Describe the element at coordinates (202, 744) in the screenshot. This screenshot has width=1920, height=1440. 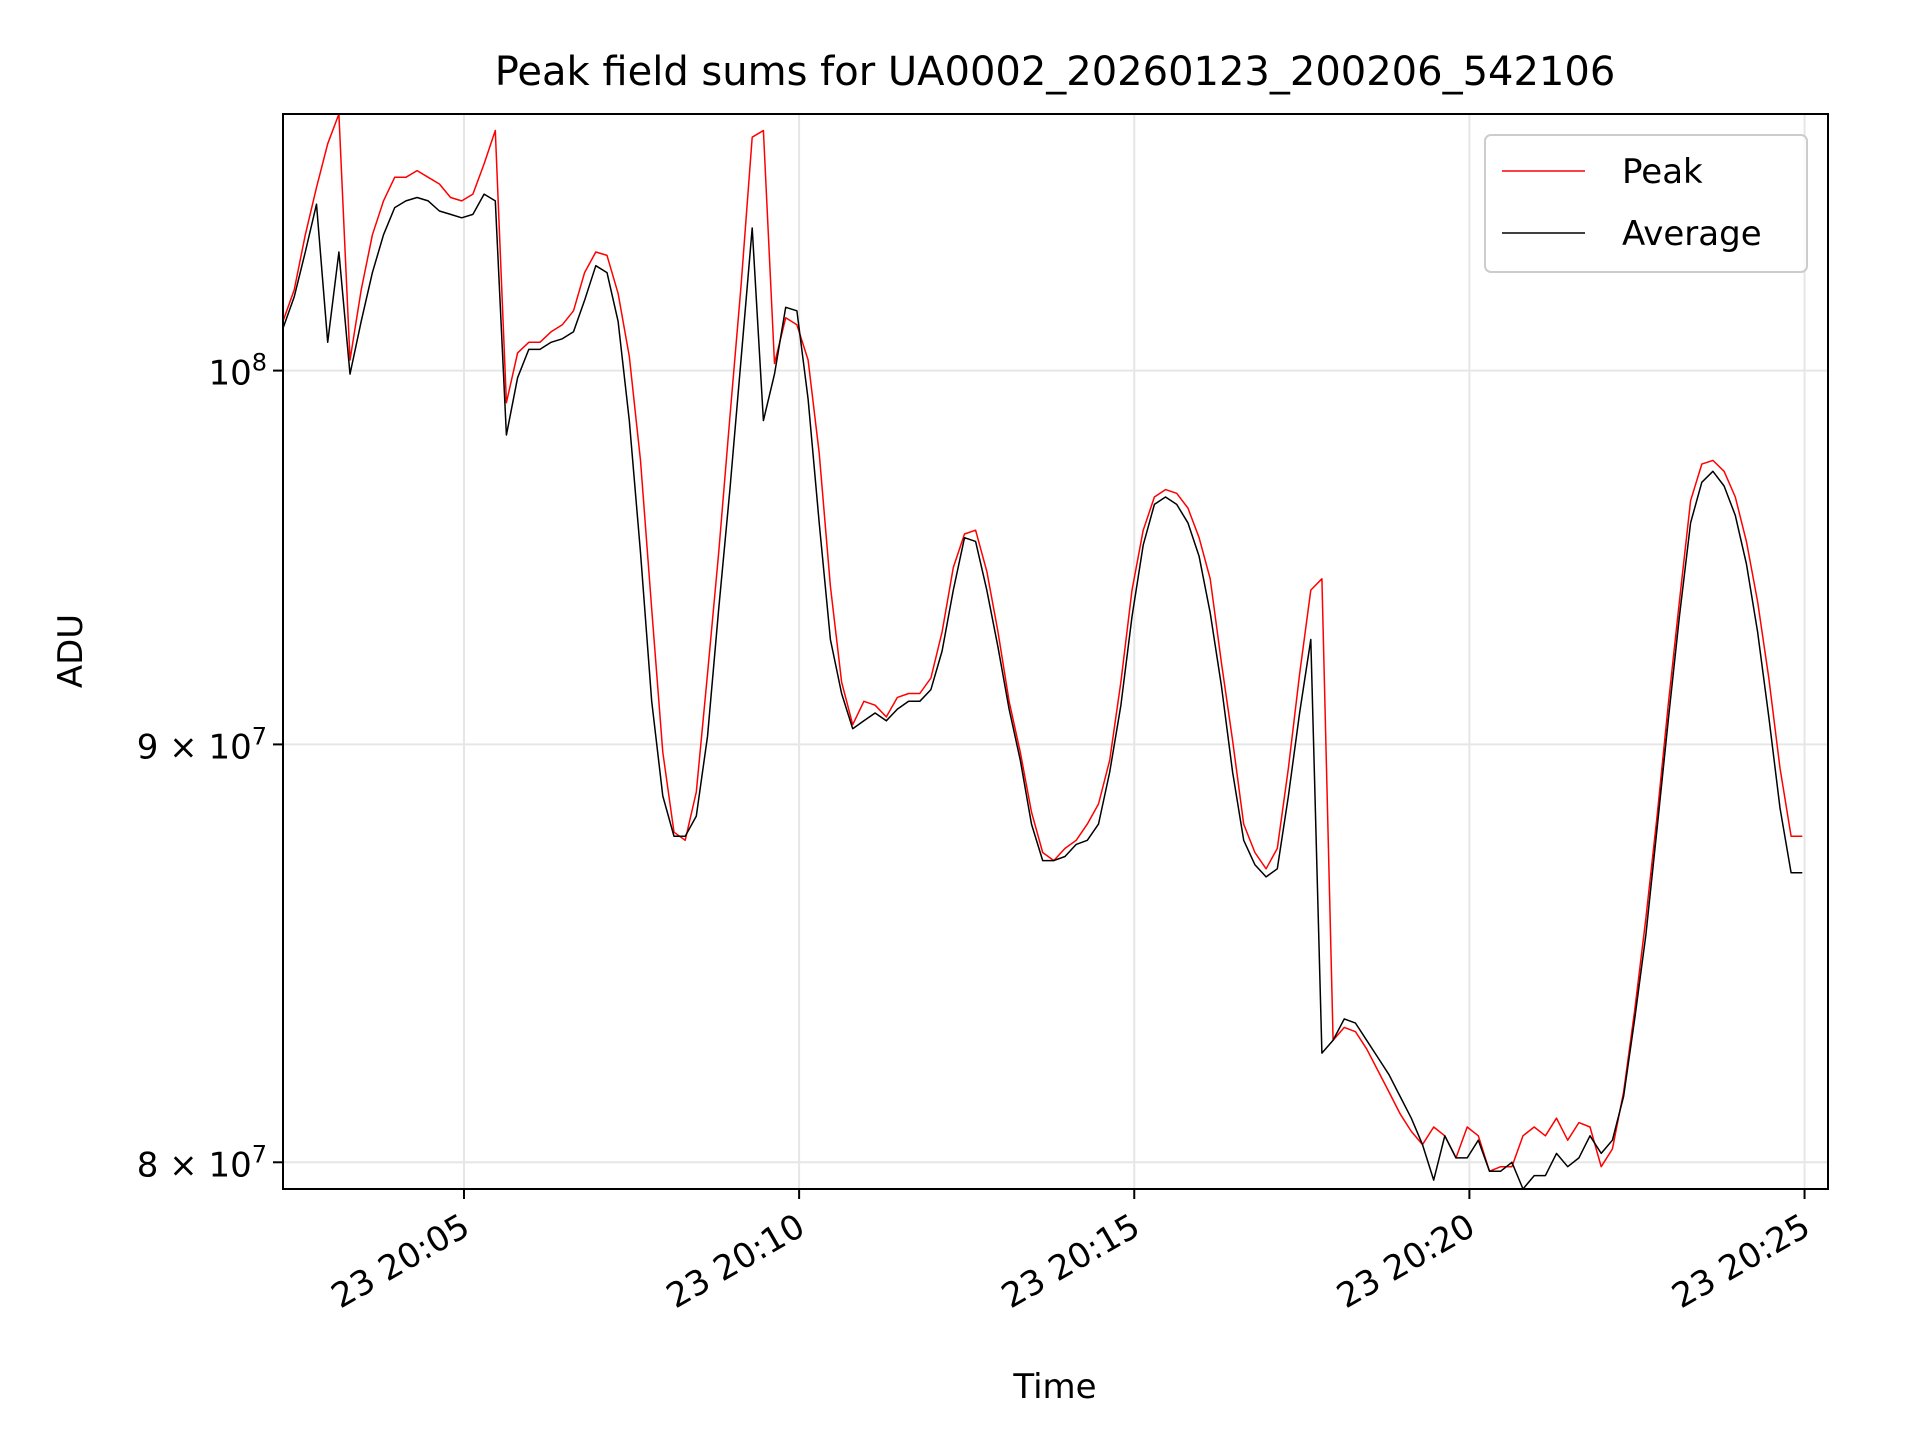
I see `y-tick-label: 9 × 107` at that location.